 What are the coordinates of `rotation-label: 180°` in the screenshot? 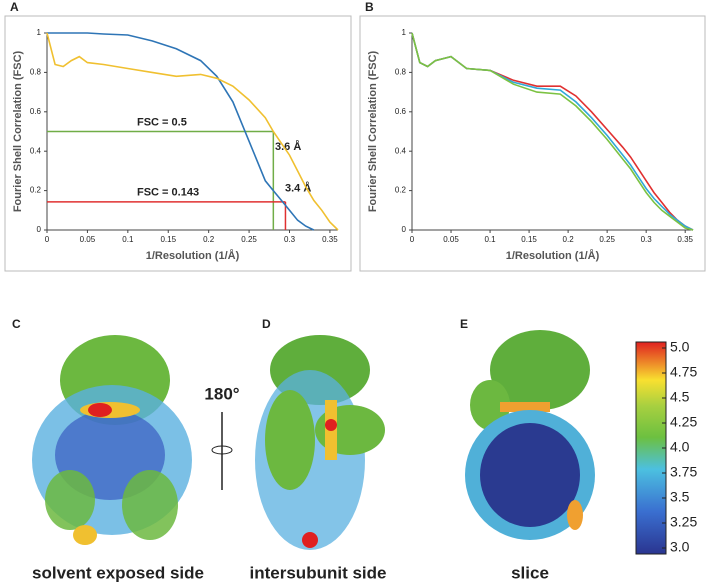 It's located at (221, 393).